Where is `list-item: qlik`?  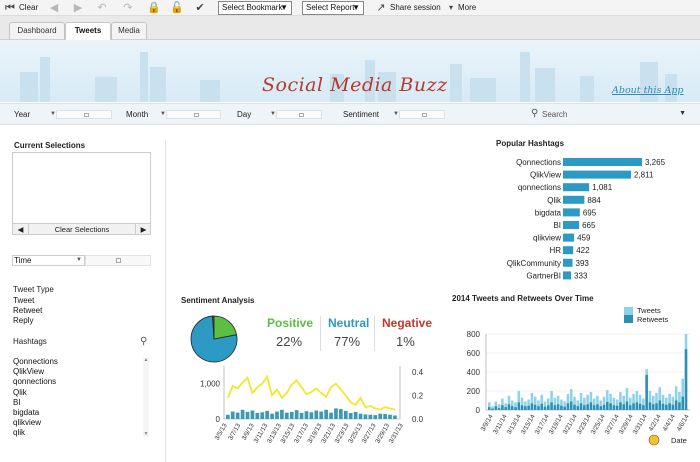 list-item: qlik is located at coordinates (19, 432).